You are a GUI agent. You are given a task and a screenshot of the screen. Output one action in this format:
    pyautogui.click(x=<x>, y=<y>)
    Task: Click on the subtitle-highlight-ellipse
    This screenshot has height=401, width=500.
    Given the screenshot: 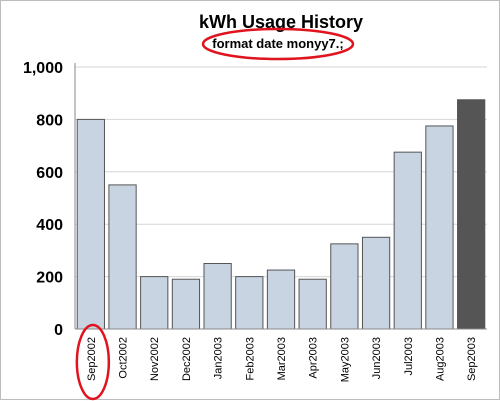 What is the action you would take?
    pyautogui.click(x=278, y=44)
    